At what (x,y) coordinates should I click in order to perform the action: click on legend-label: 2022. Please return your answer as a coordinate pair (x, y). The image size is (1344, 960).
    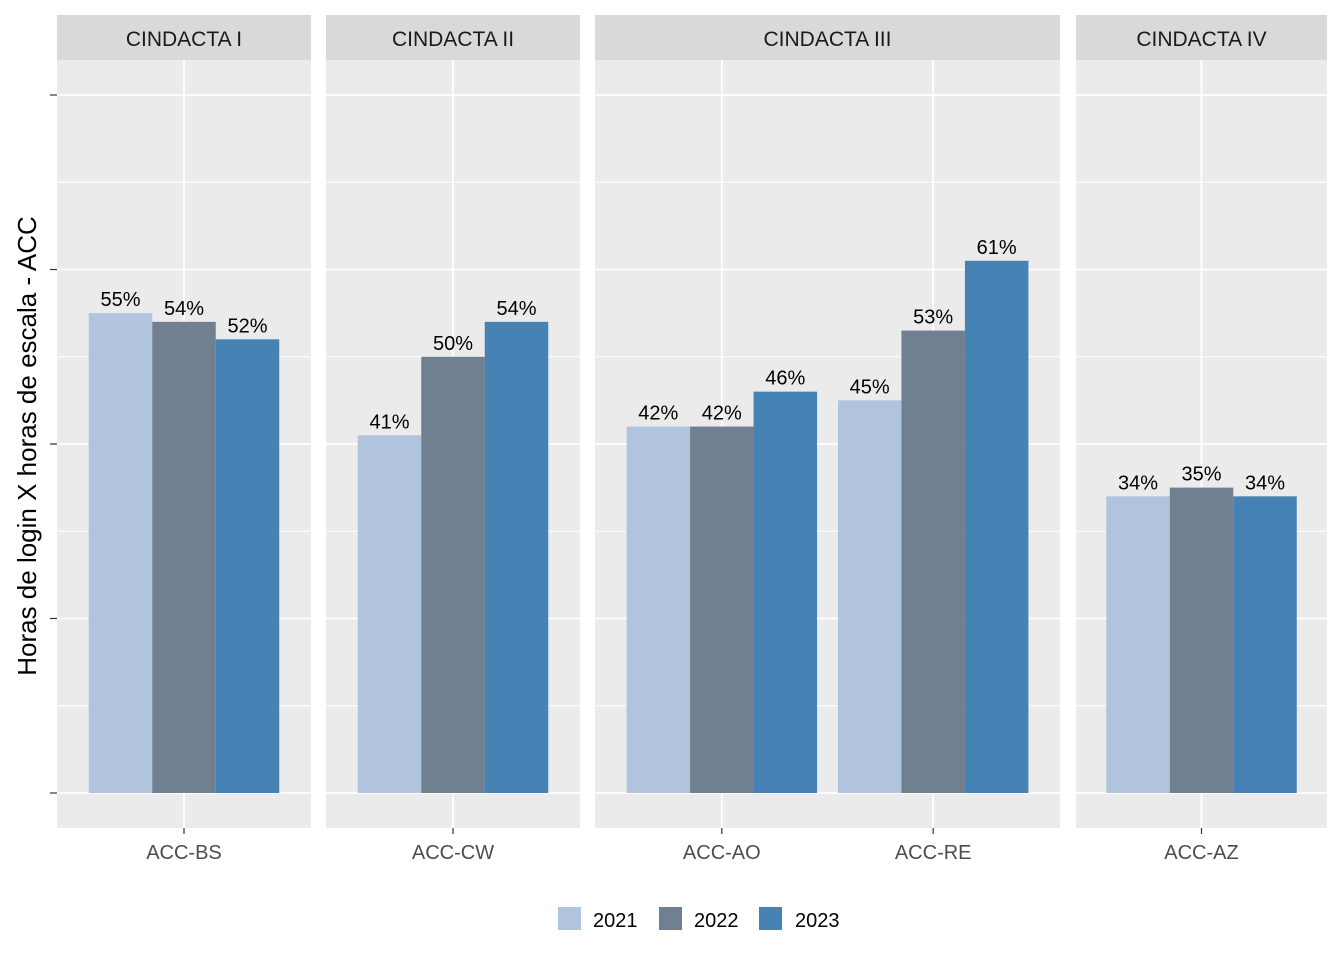
    Looking at the image, I should click on (716, 921).